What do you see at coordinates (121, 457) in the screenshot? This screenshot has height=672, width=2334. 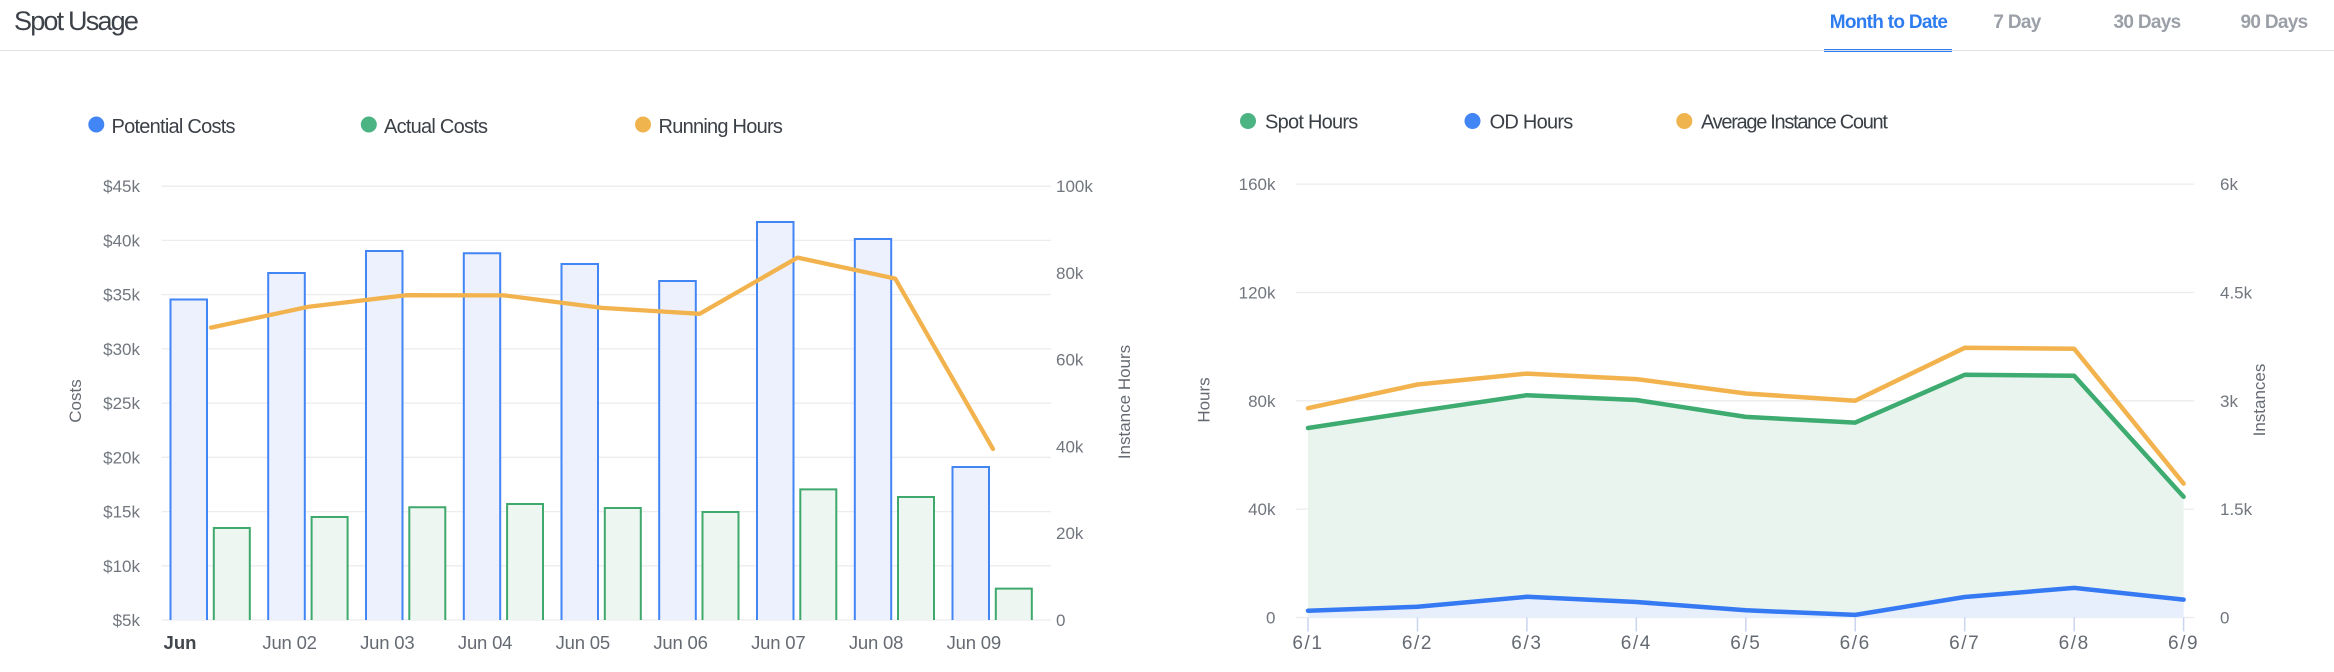 I see `svg-text: $20k` at bounding box center [121, 457].